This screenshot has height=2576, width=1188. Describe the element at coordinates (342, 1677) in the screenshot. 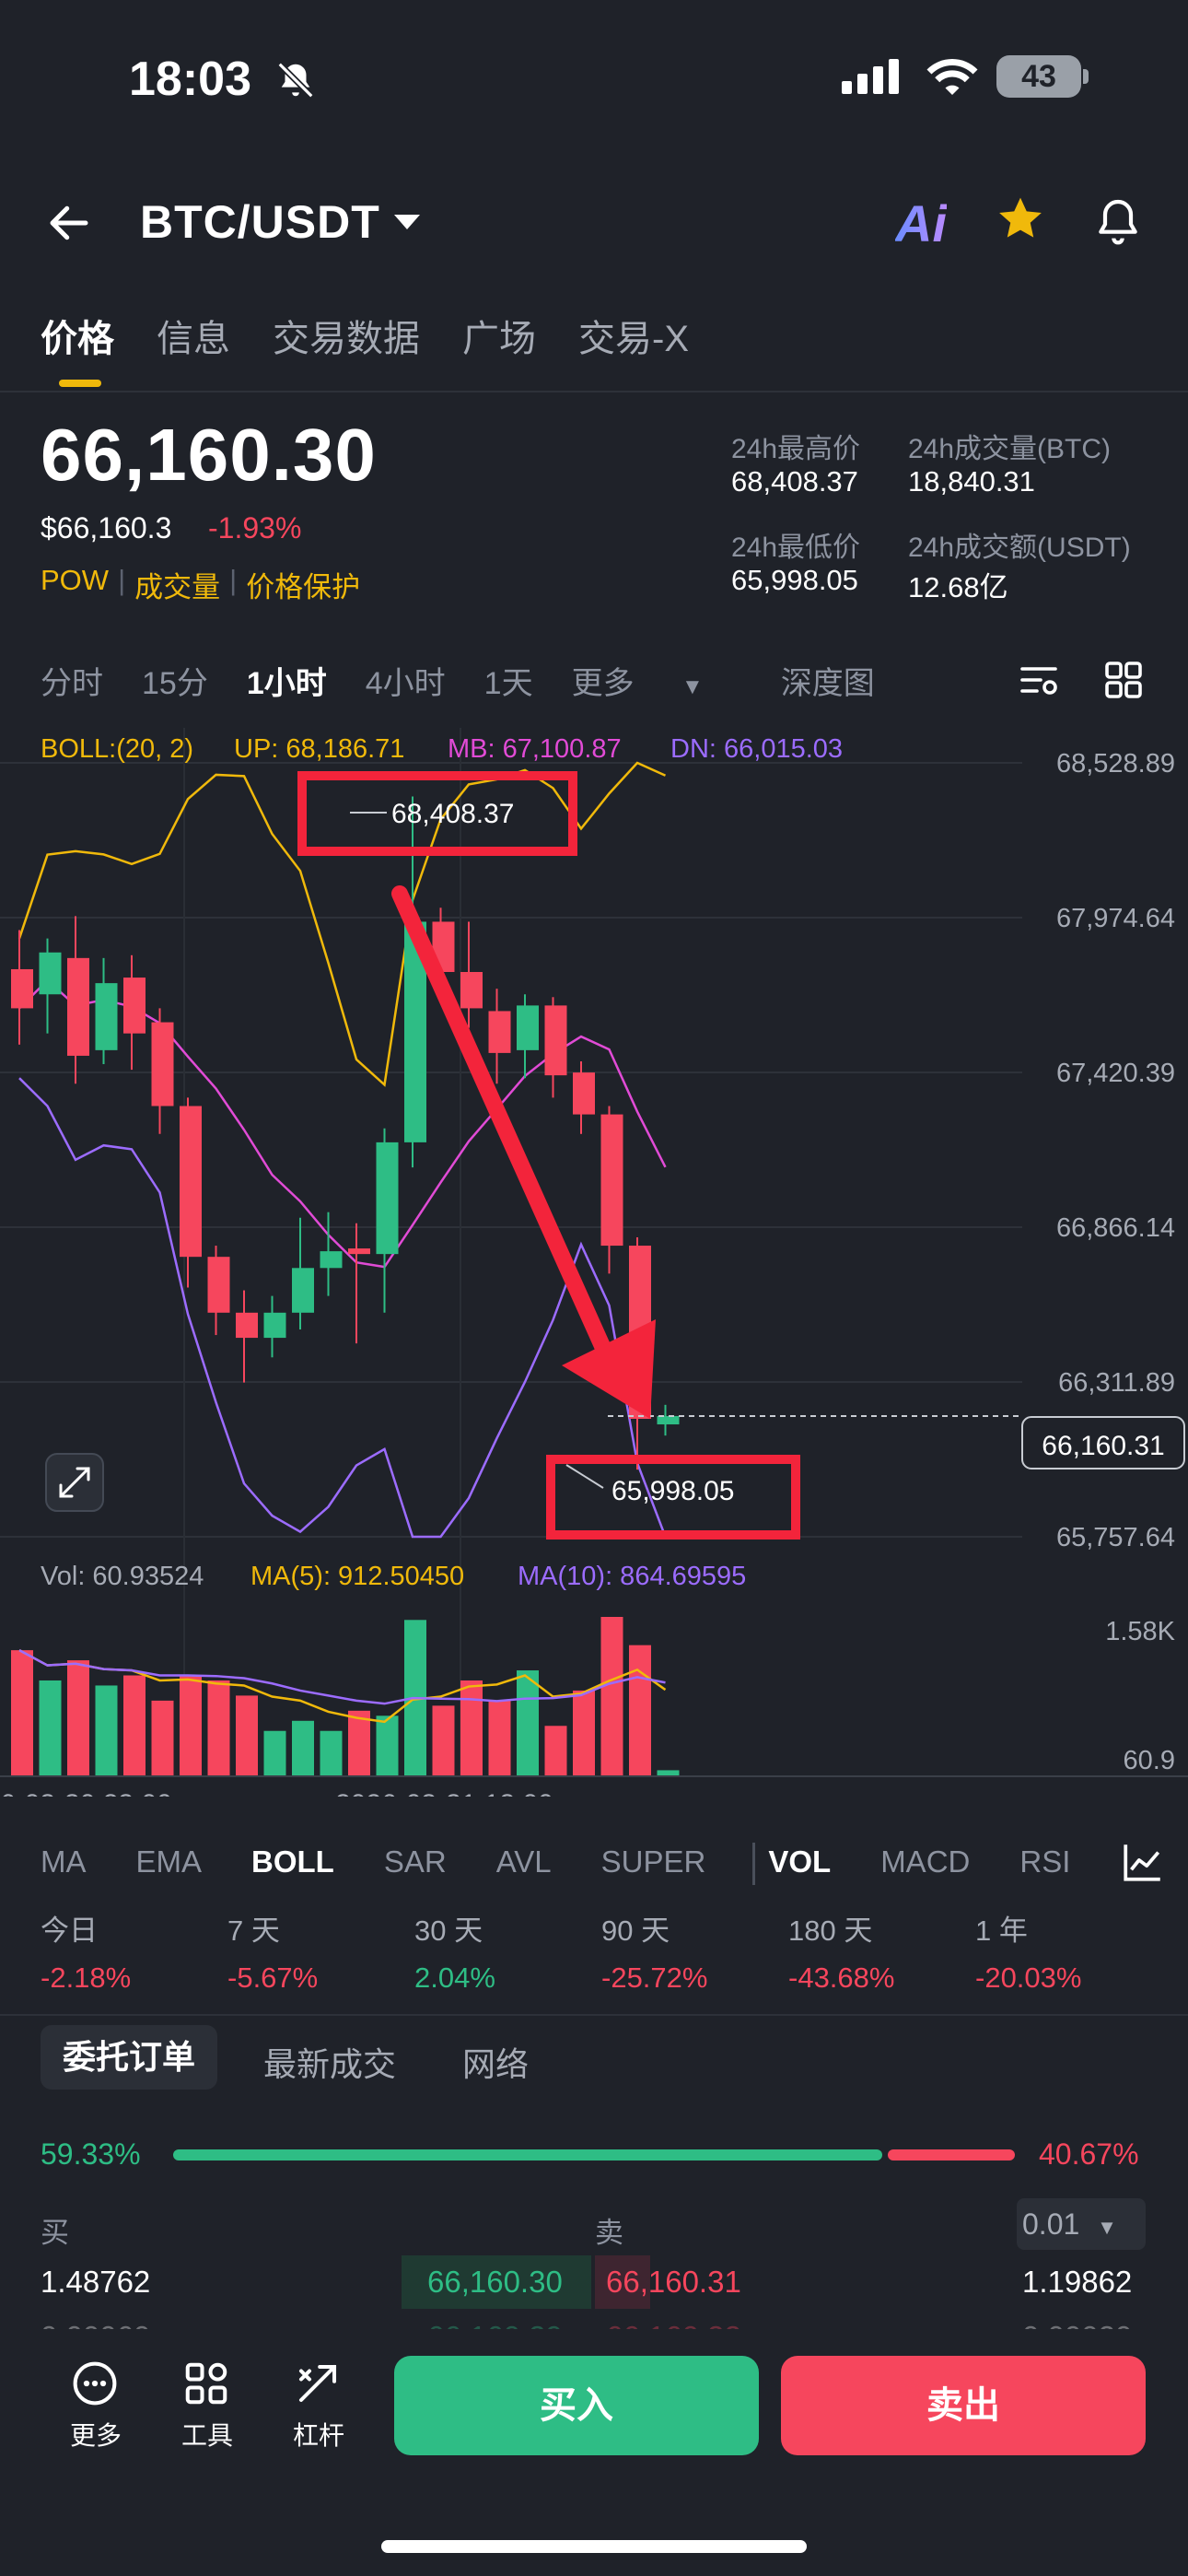

I see `vol-ma10-line` at that location.